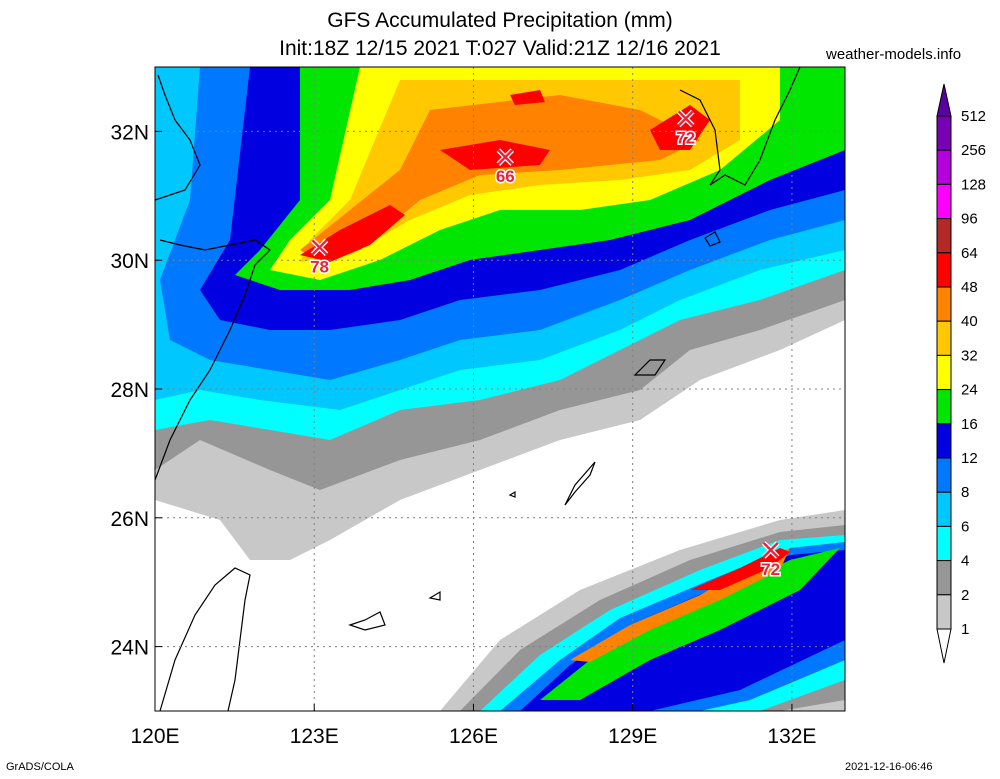  I want to click on colorbar-label: 40, so click(969, 321).